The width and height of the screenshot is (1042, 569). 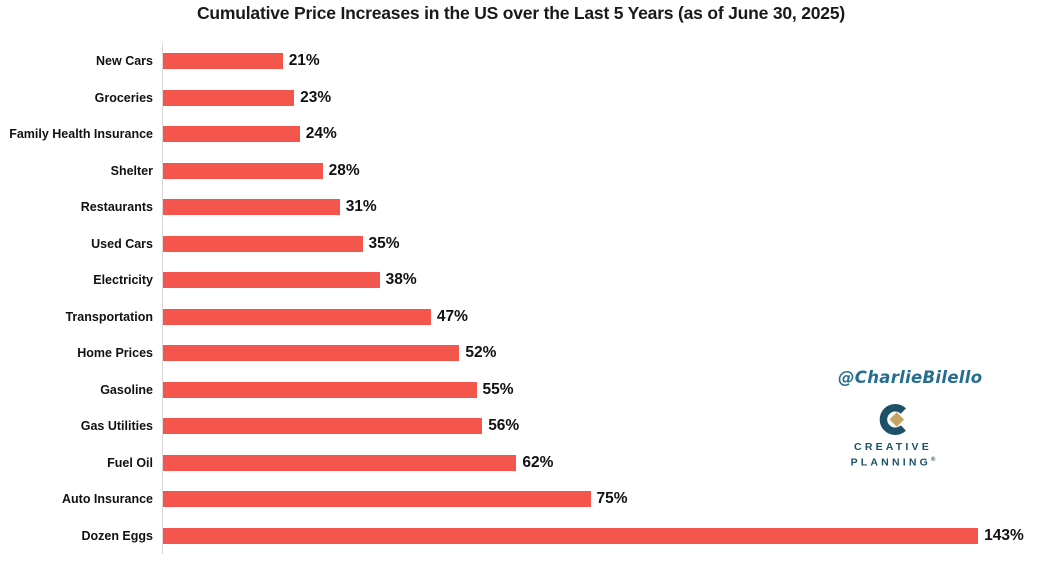 What do you see at coordinates (401, 280) in the screenshot?
I see `value-label: 38%` at bounding box center [401, 280].